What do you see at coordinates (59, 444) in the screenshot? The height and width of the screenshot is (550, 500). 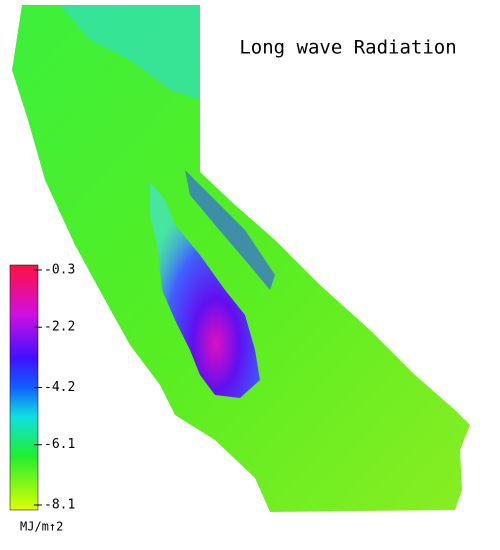 I see `colorbar-tick-label: -6.1` at bounding box center [59, 444].